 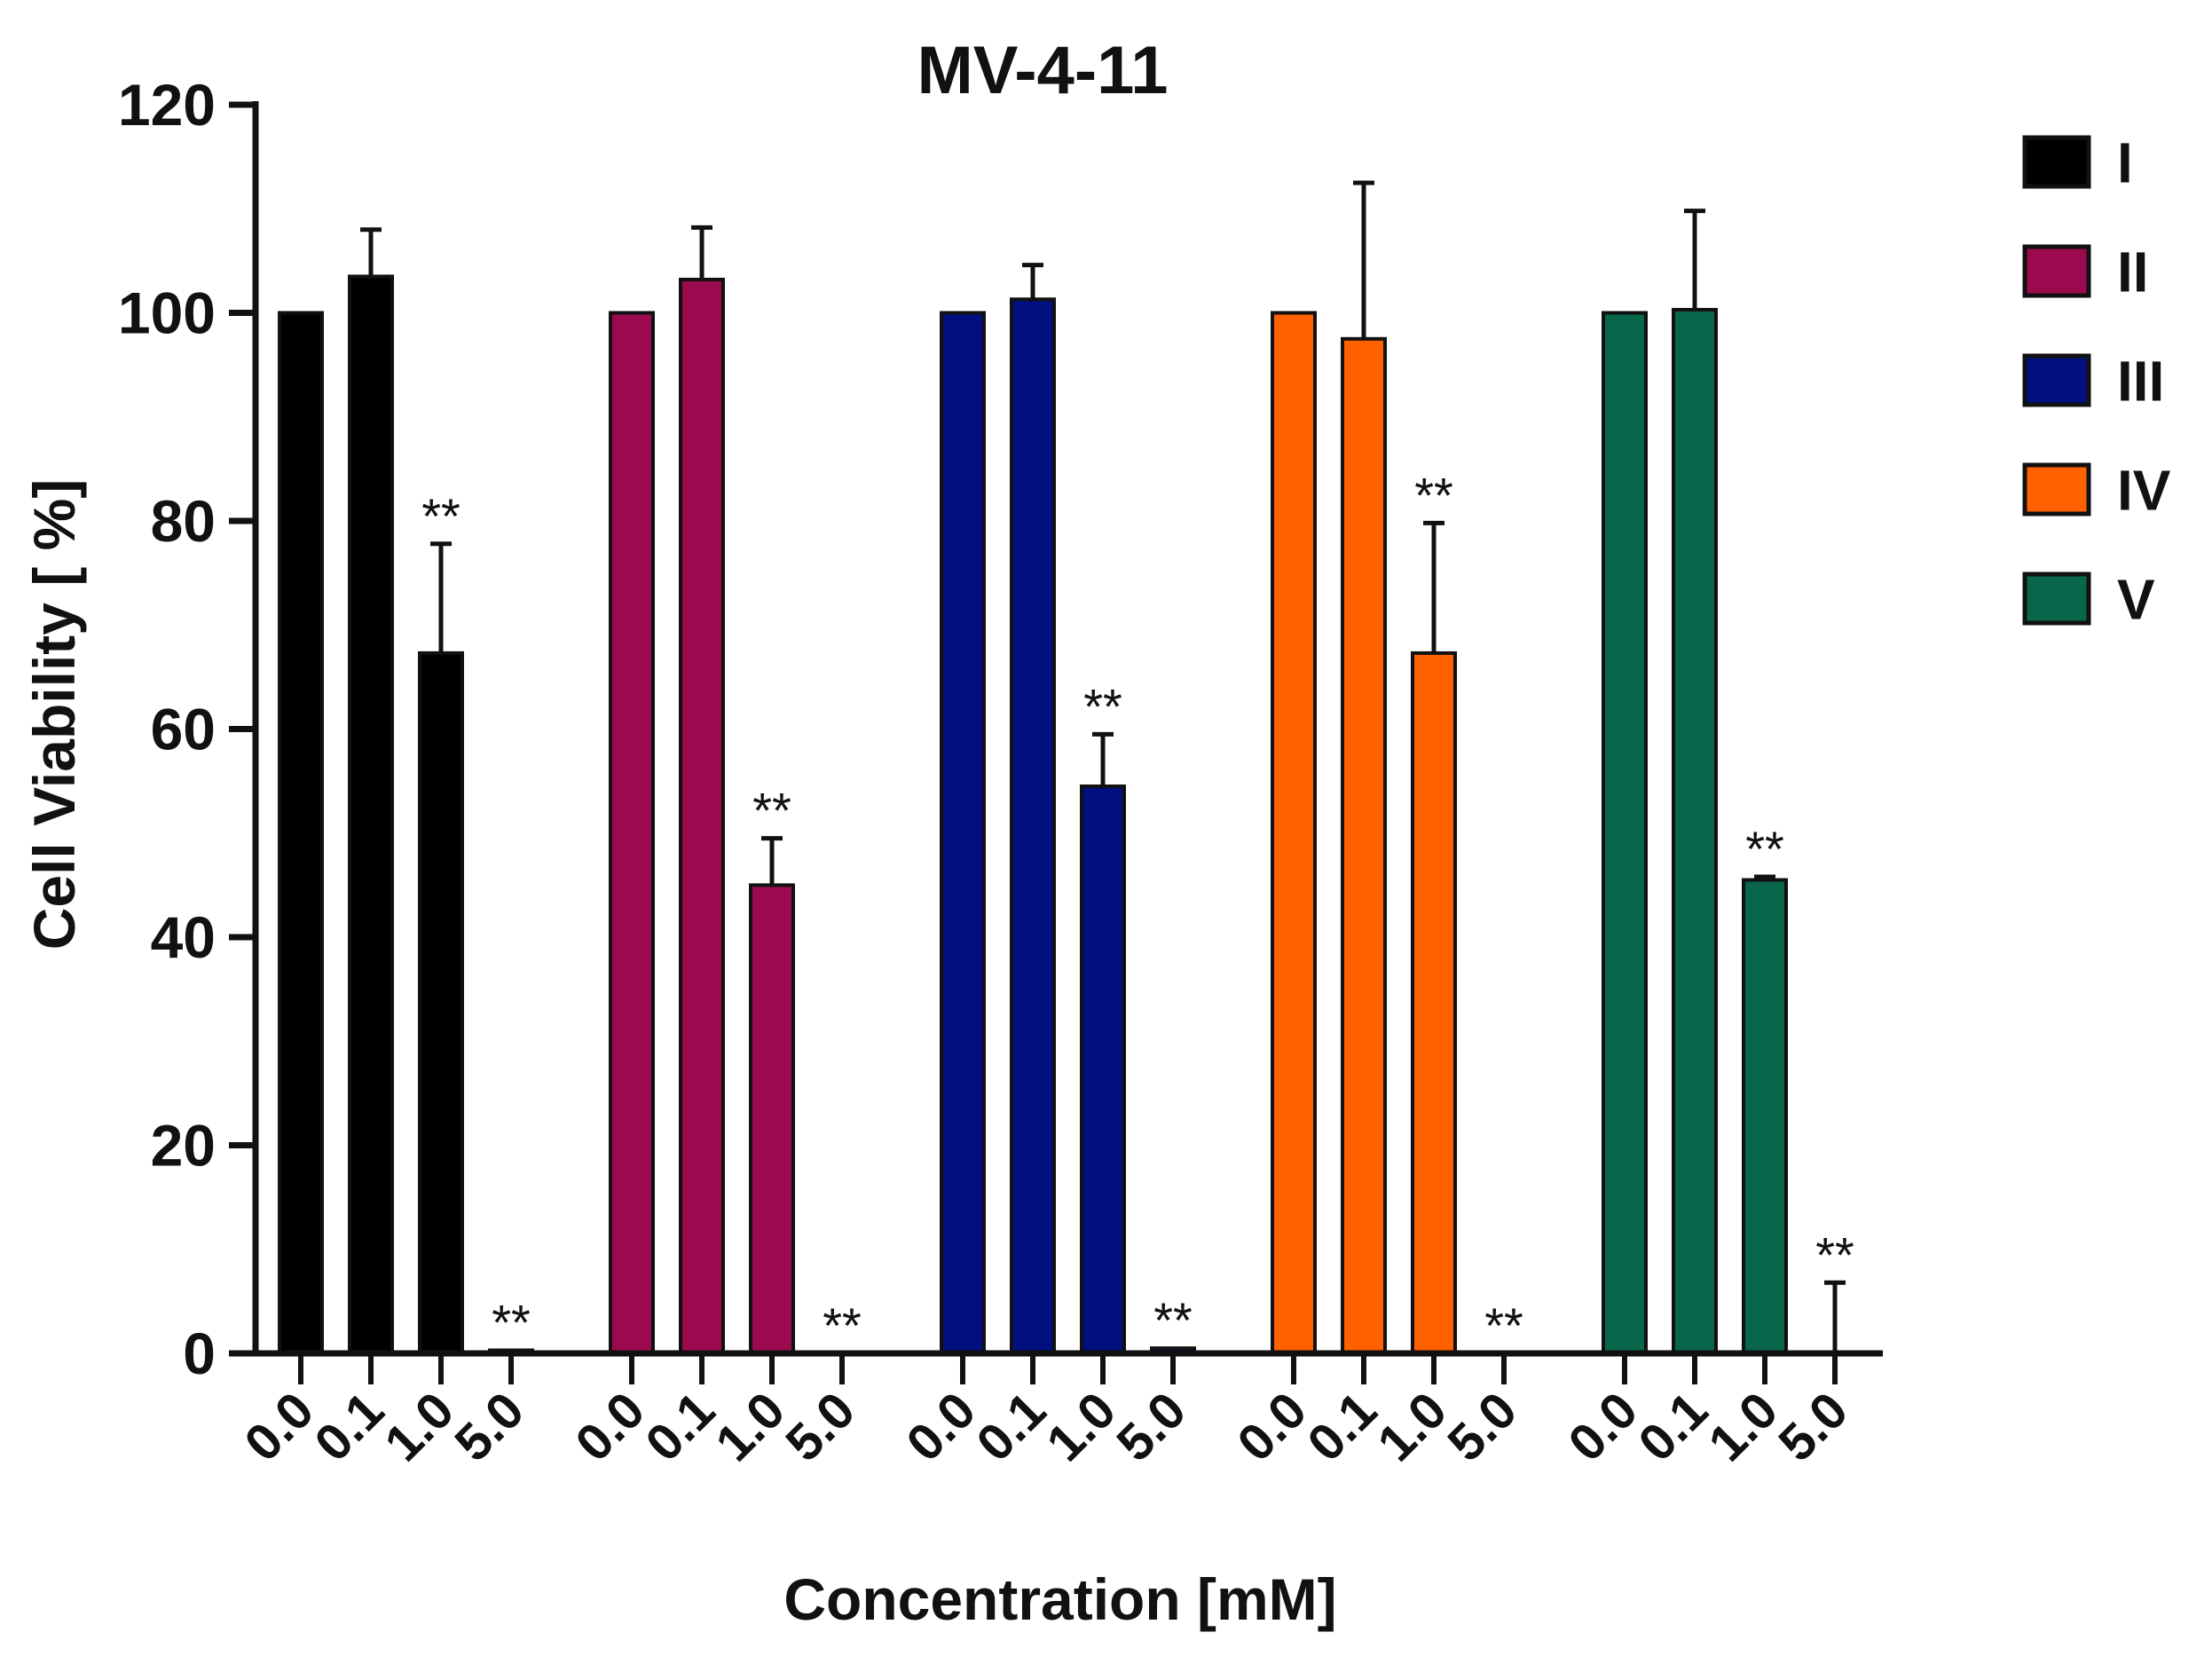 I want to click on legend-swatch-IV, so click(x=2056, y=489).